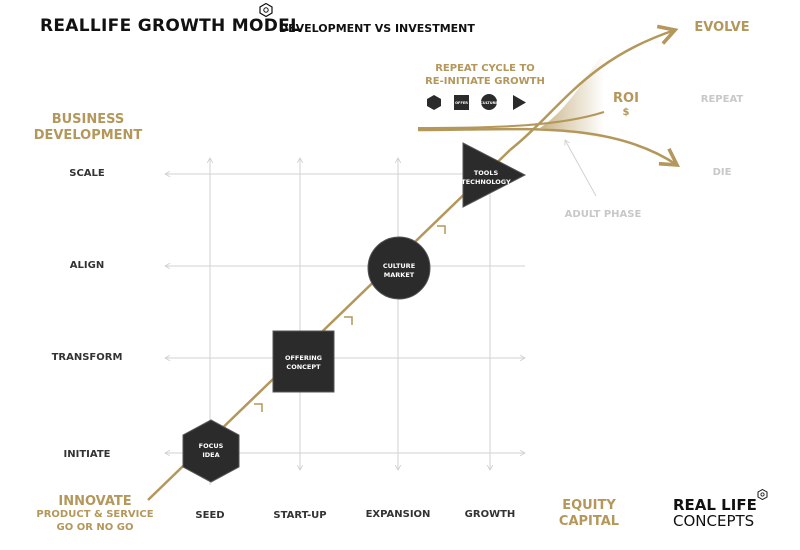 Image resolution: width=800 pixels, height=550 pixels. What do you see at coordinates (519, 102) in the screenshot?
I see `mini-triangle-icon` at bounding box center [519, 102].